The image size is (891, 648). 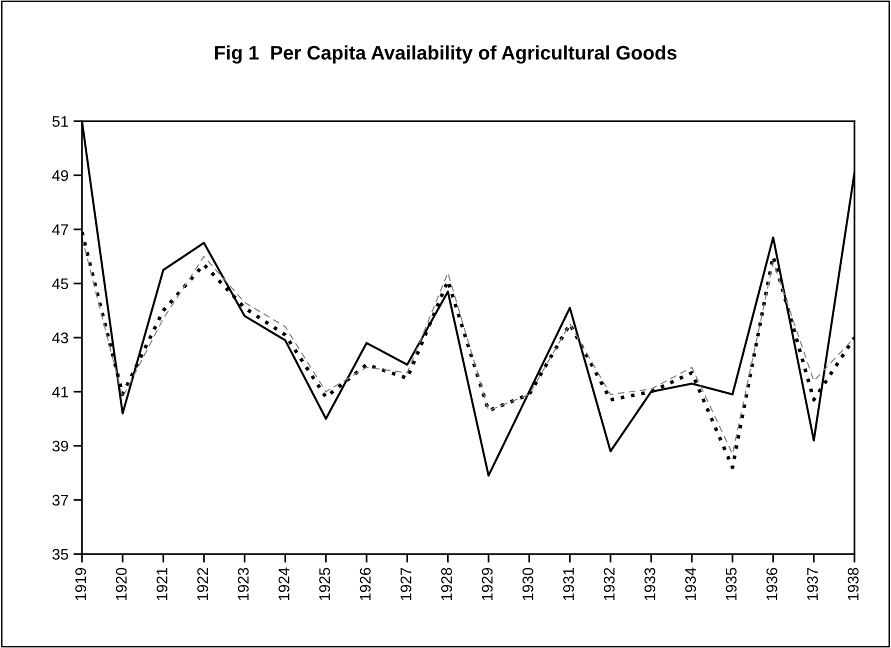 What do you see at coordinates (690, 584) in the screenshot?
I see `x-tick-label: 1934` at bounding box center [690, 584].